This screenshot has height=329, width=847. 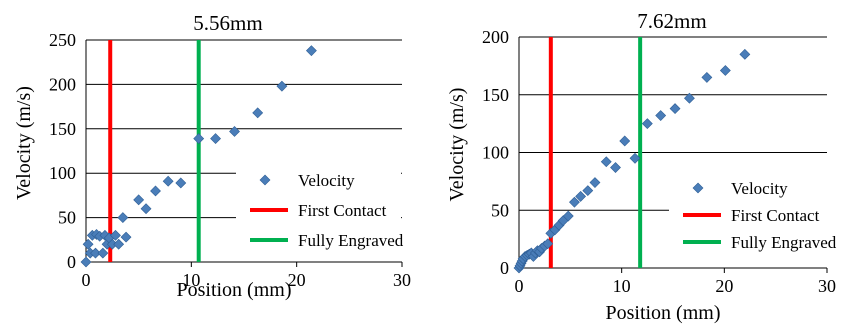 What do you see at coordinates (227, 23) in the screenshot?
I see `chart-title: 5.56mm` at bounding box center [227, 23].